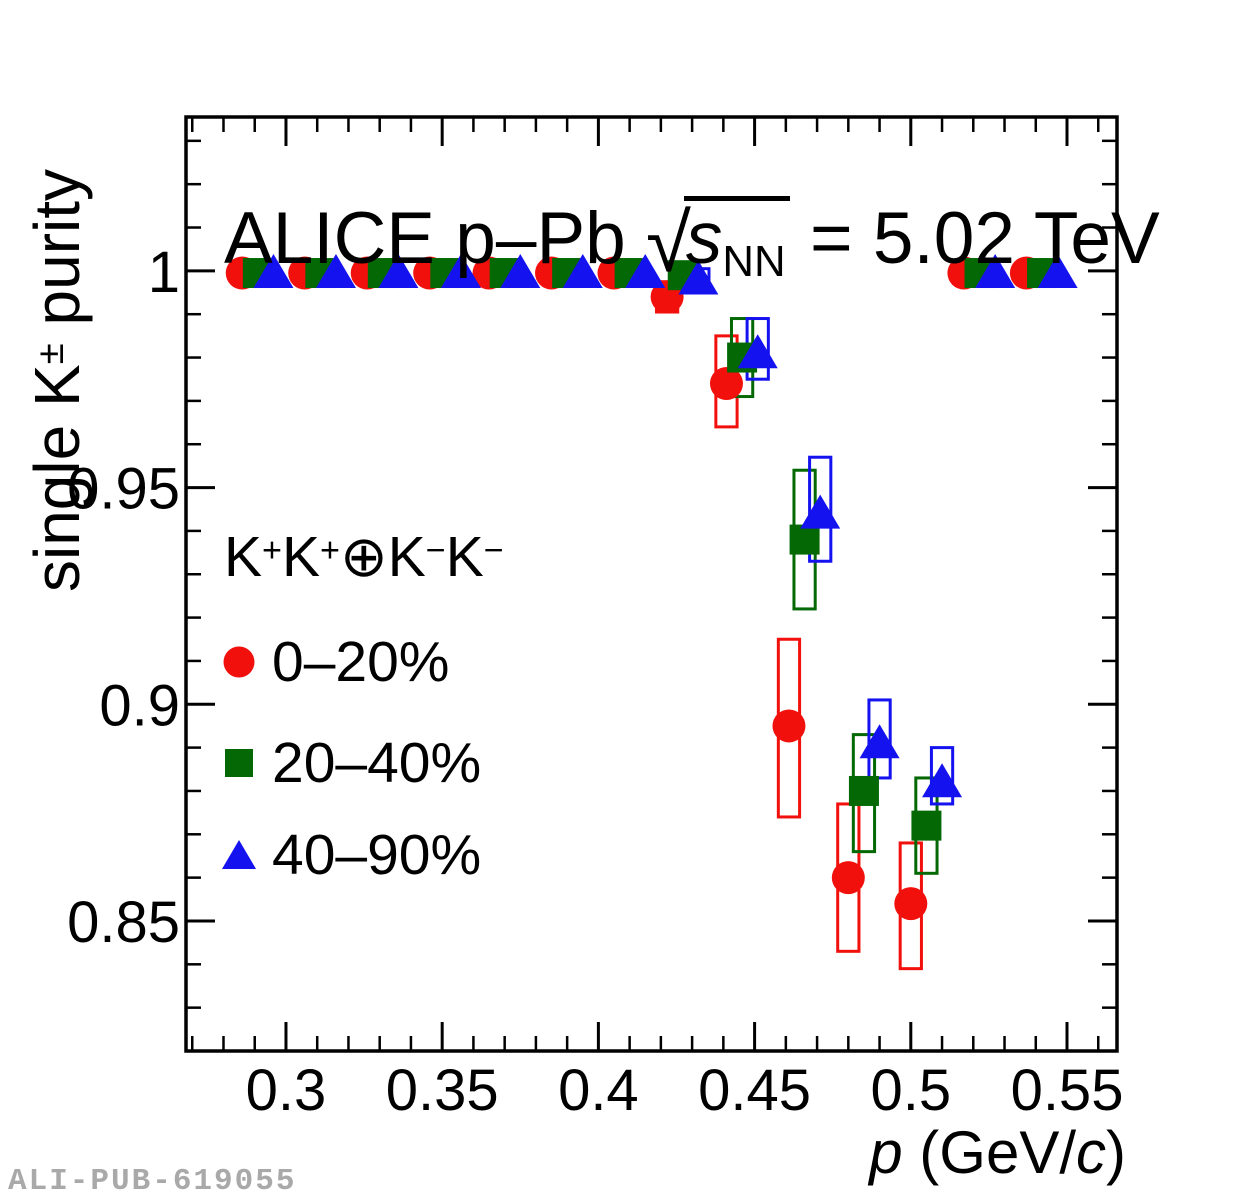 This screenshot has width=1240, height=1196. Describe the element at coordinates (974, 238) in the screenshot. I see `title-energy: = 5.02 TeV` at that location.